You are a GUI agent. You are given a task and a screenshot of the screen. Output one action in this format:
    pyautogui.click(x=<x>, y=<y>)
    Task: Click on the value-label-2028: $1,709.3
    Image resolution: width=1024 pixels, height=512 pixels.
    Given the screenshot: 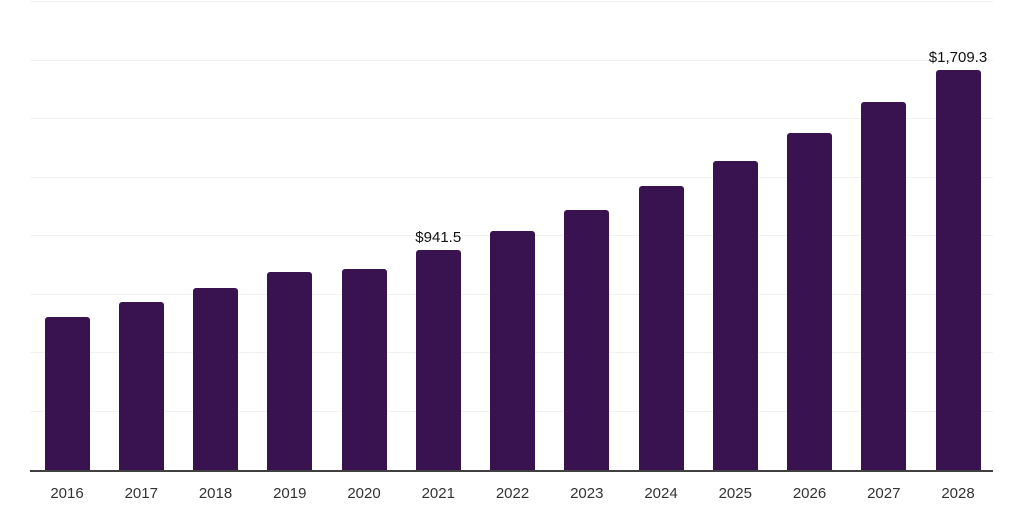 What is the action you would take?
    pyautogui.click(x=958, y=58)
    